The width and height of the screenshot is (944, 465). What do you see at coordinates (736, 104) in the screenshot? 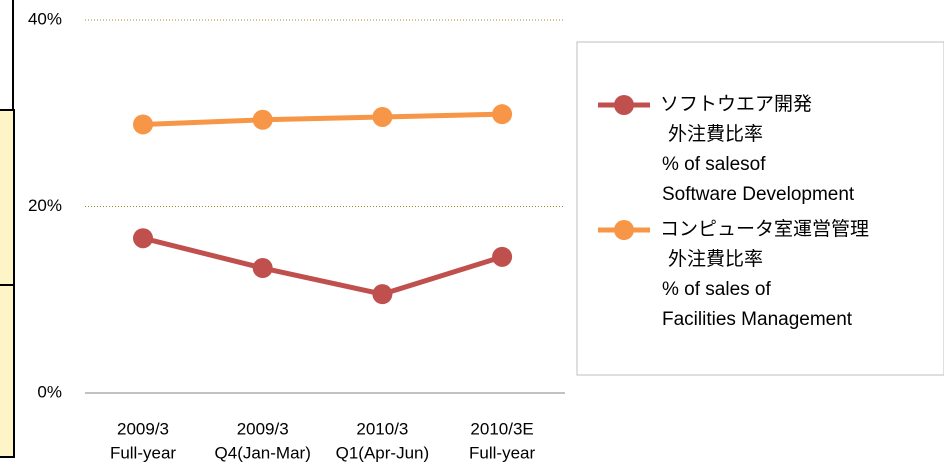
I see `legend-label: ソフトウエア開発` at bounding box center [736, 104].